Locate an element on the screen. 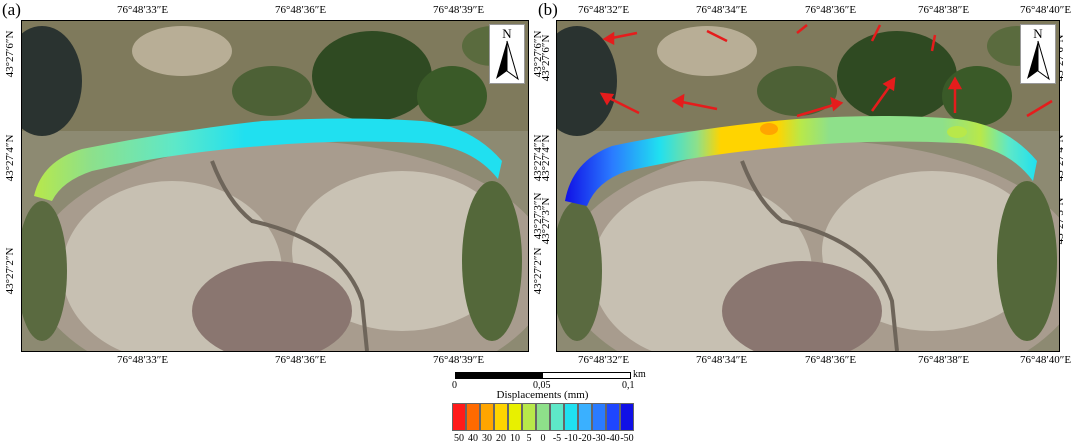  left-lat-a-3: 43°27′2″N is located at coordinates (10, 271).